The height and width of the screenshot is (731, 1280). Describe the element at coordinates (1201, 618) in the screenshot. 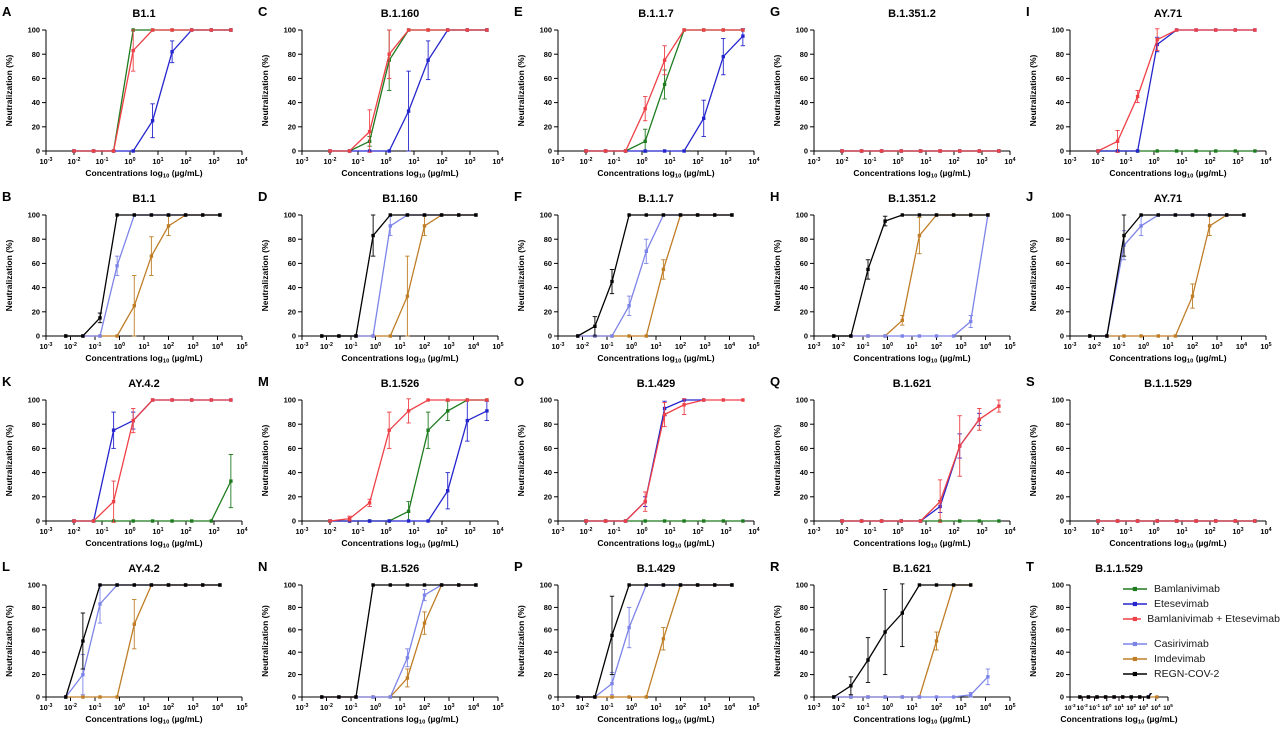

I see `legend-item-combo: Bamlanivimab + Etesevimab` at that location.